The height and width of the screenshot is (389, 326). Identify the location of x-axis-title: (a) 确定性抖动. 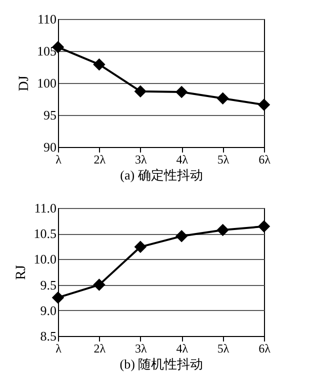
(161, 175).